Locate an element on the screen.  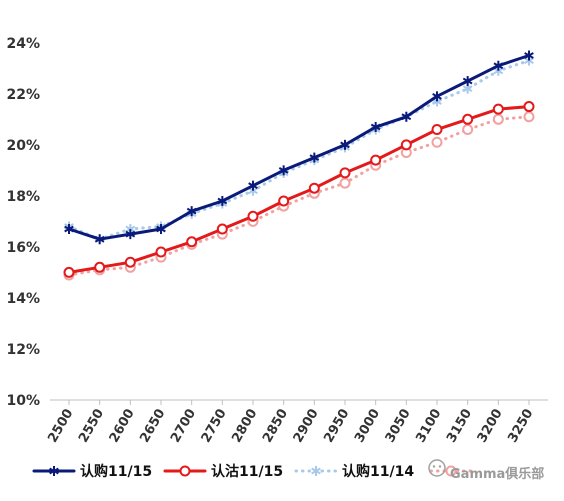
legend-label: 认购11/14 is located at coordinates (378, 471).